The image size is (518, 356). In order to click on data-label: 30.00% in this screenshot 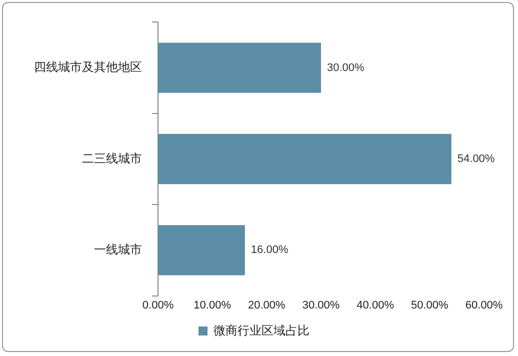, I will do `click(346, 68)`.